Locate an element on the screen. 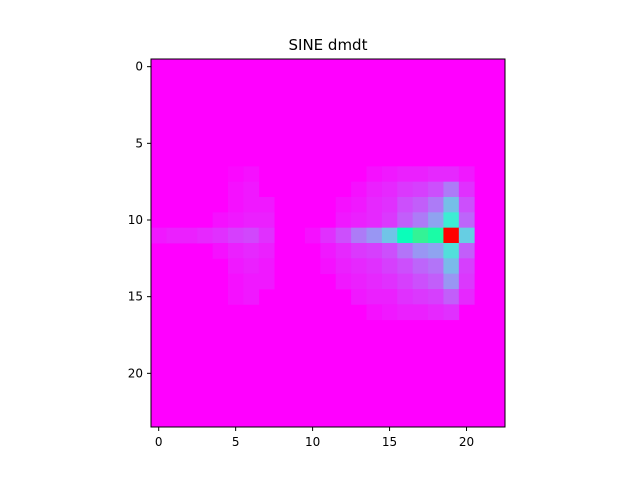 The height and width of the screenshot is (480, 640). x-tick-label: 5 is located at coordinates (236, 442).